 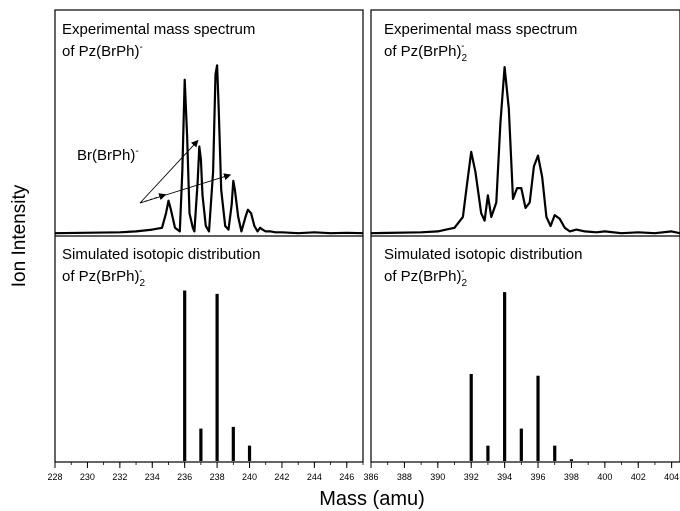 What do you see at coordinates (370, 477) in the screenshot?
I see `tick-label-right-386: 386` at bounding box center [370, 477].